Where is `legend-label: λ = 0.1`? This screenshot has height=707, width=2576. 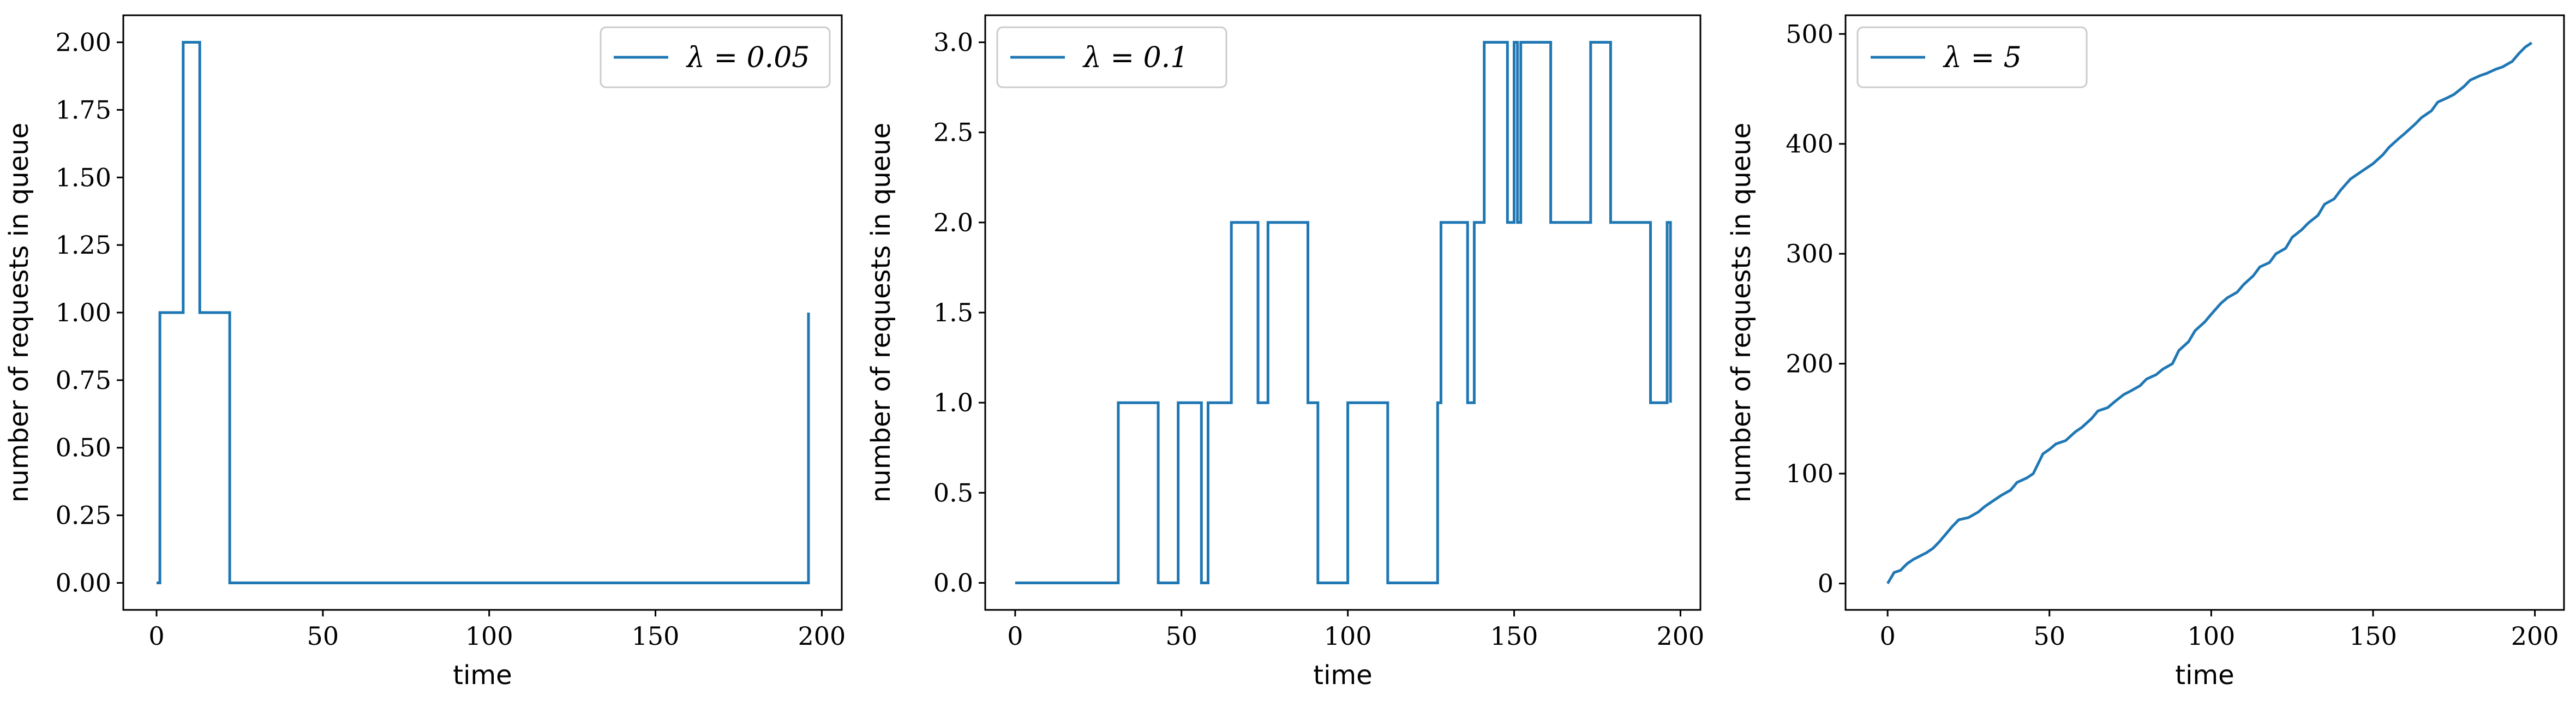 legend-label: λ = 0.1 is located at coordinates (1135, 57).